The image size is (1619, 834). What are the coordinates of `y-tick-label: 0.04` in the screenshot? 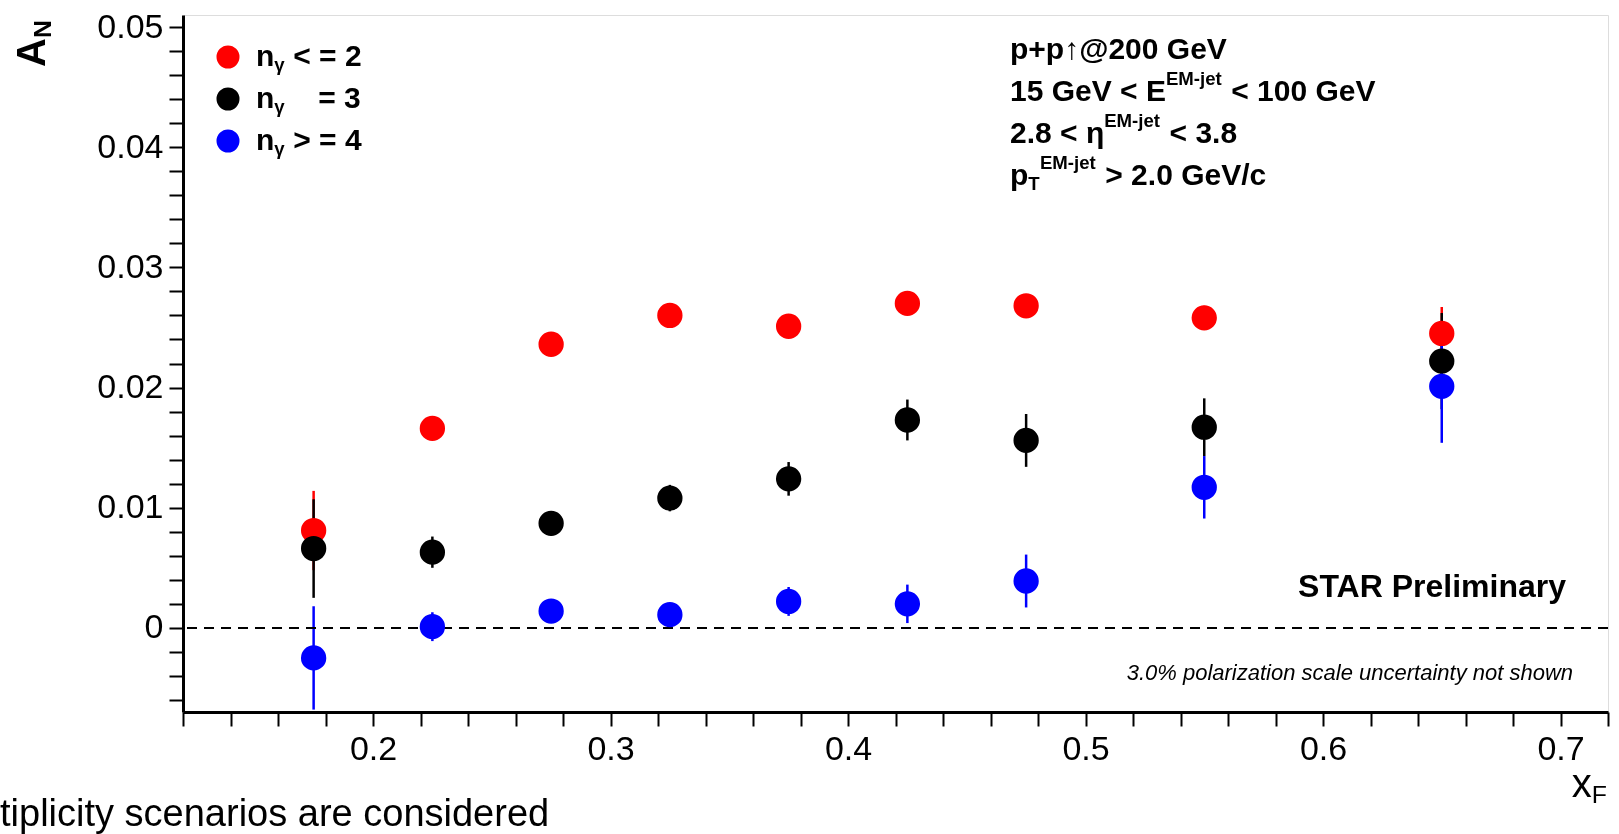 It's located at (130, 145).